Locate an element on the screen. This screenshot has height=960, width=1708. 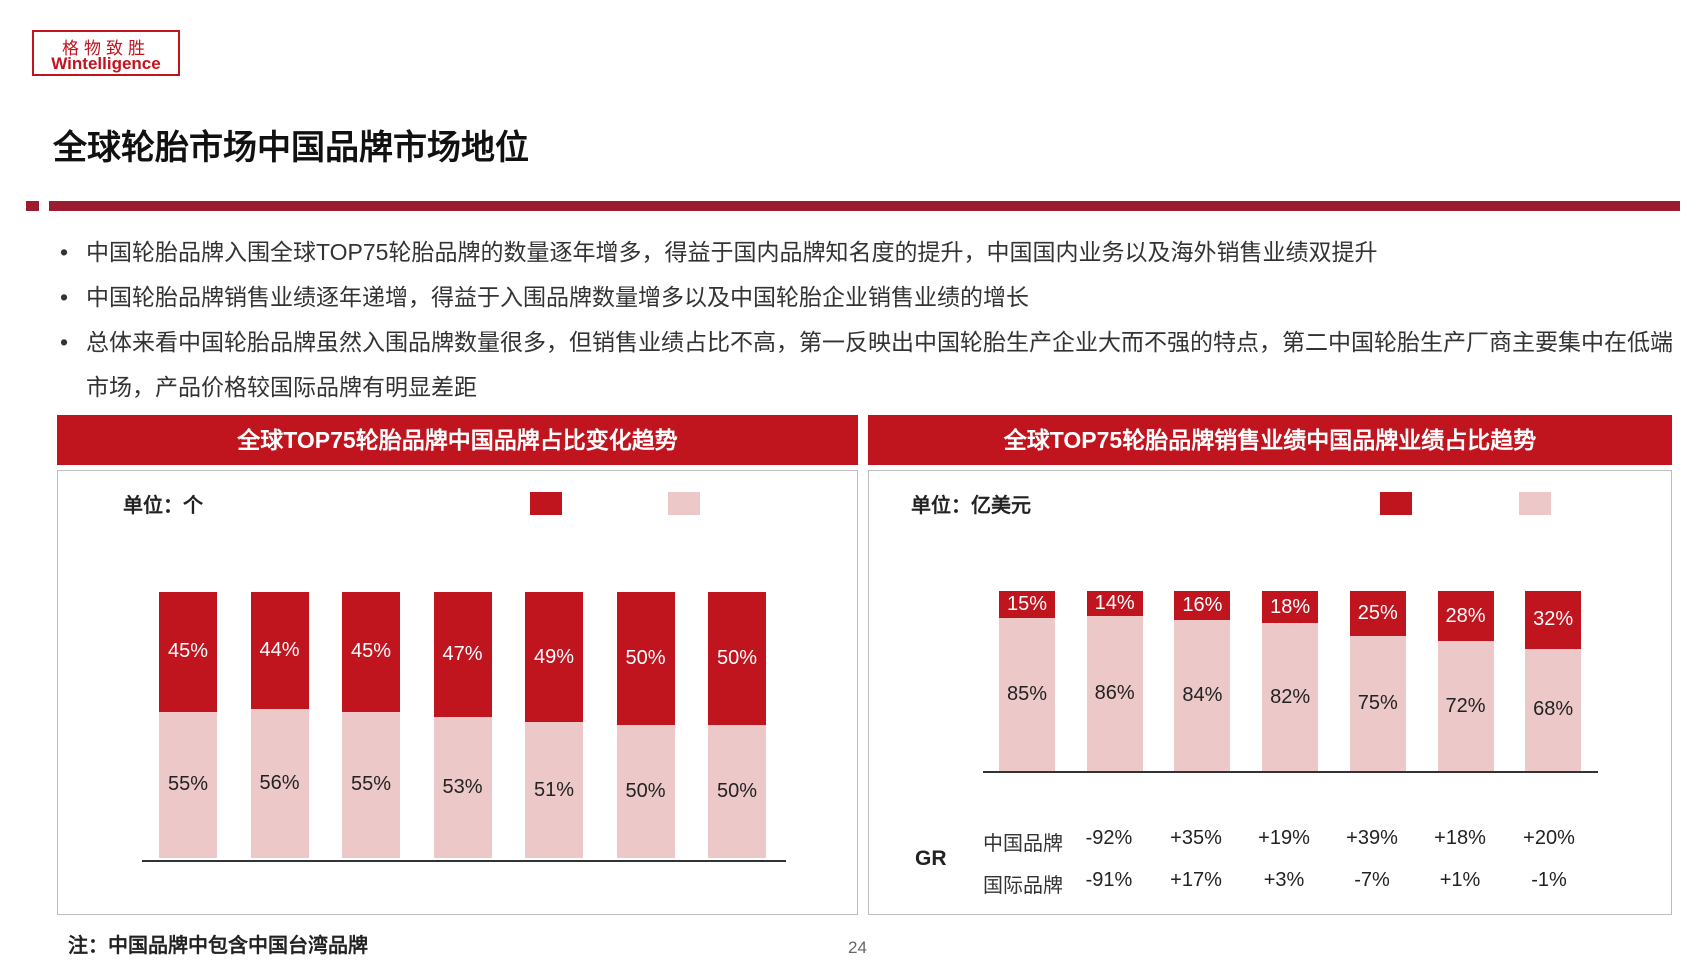
right-chart-segment-china: 16% is located at coordinates (1202, 605).